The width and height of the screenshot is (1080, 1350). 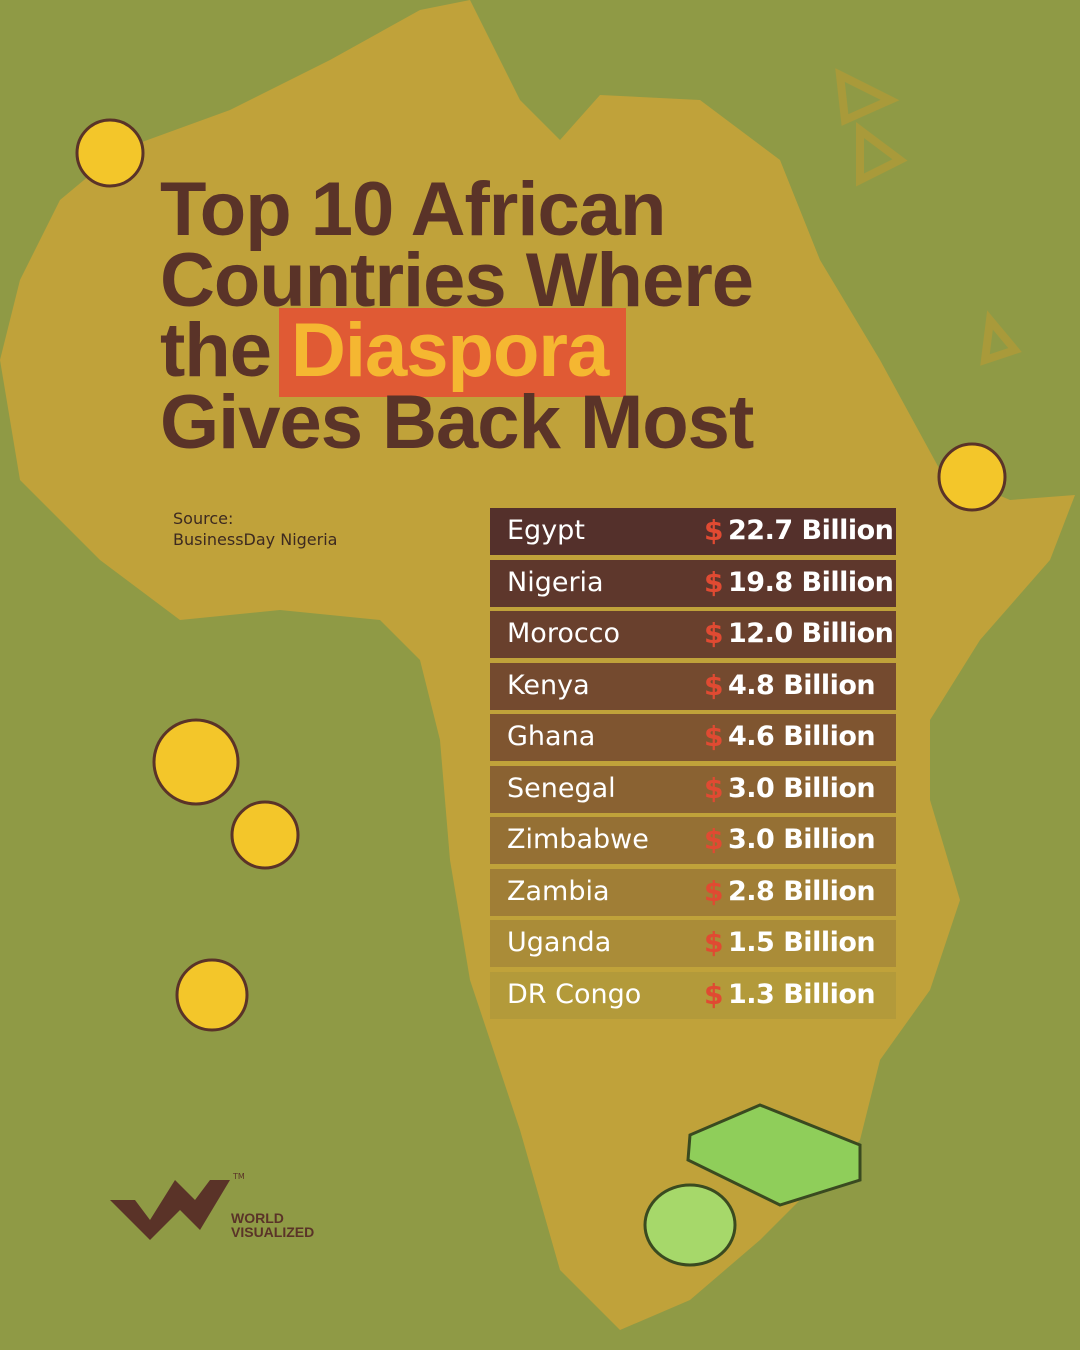 What do you see at coordinates (693, 789) in the screenshot?
I see `table-row: Senegal $3.0 Billion` at bounding box center [693, 789].